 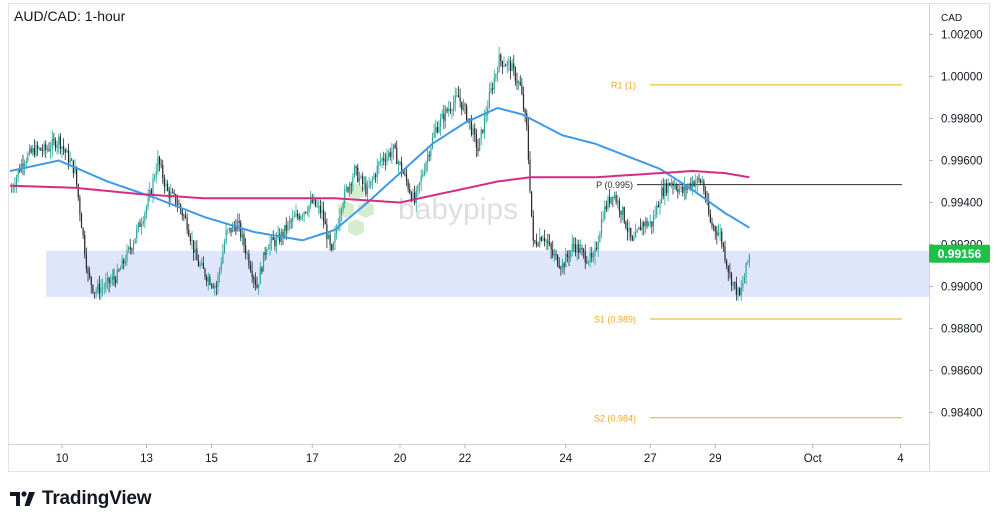 I want to click on x-tick-label-2: 15, so click(x=211, y=459).